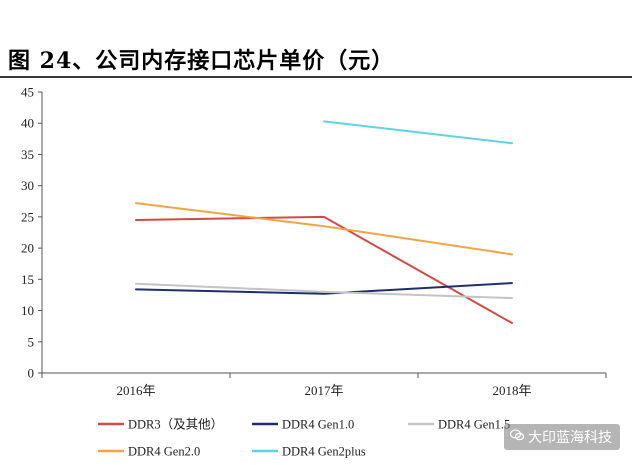 The height and width of the screenshot is (465, 632). I want to click on x-tick-label: 2018年, so click(511, 390).